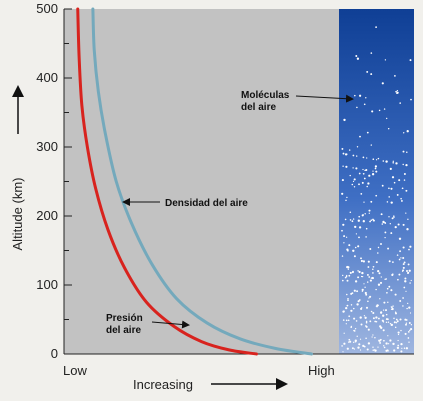  Describe the element at coordinates (266, 101) in the screenshot. I see `annotation-moleculas: Moléculas del aire` at that location.